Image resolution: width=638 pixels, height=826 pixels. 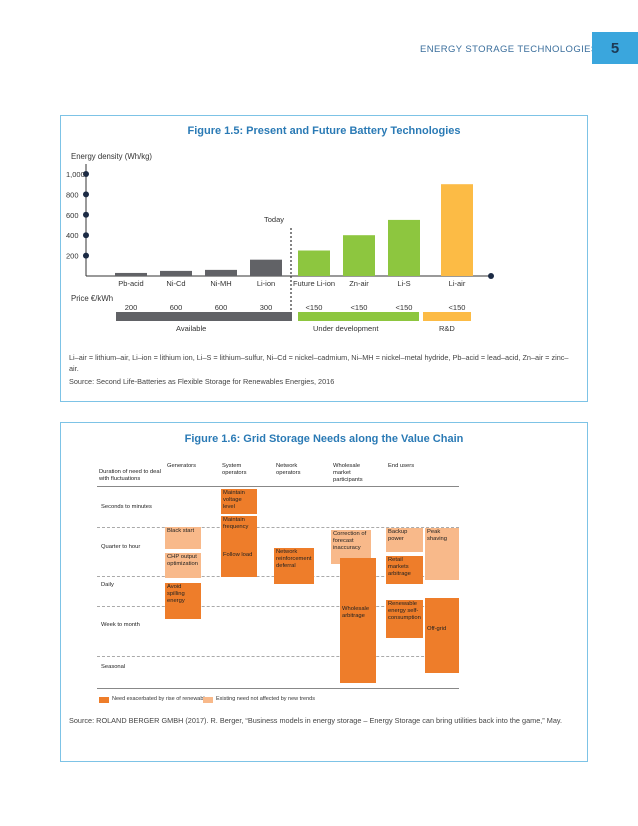 What do you see at coordinates (191, 328) in the screenshot?
I see `group-available: Available` at bounding box center [191, 328].